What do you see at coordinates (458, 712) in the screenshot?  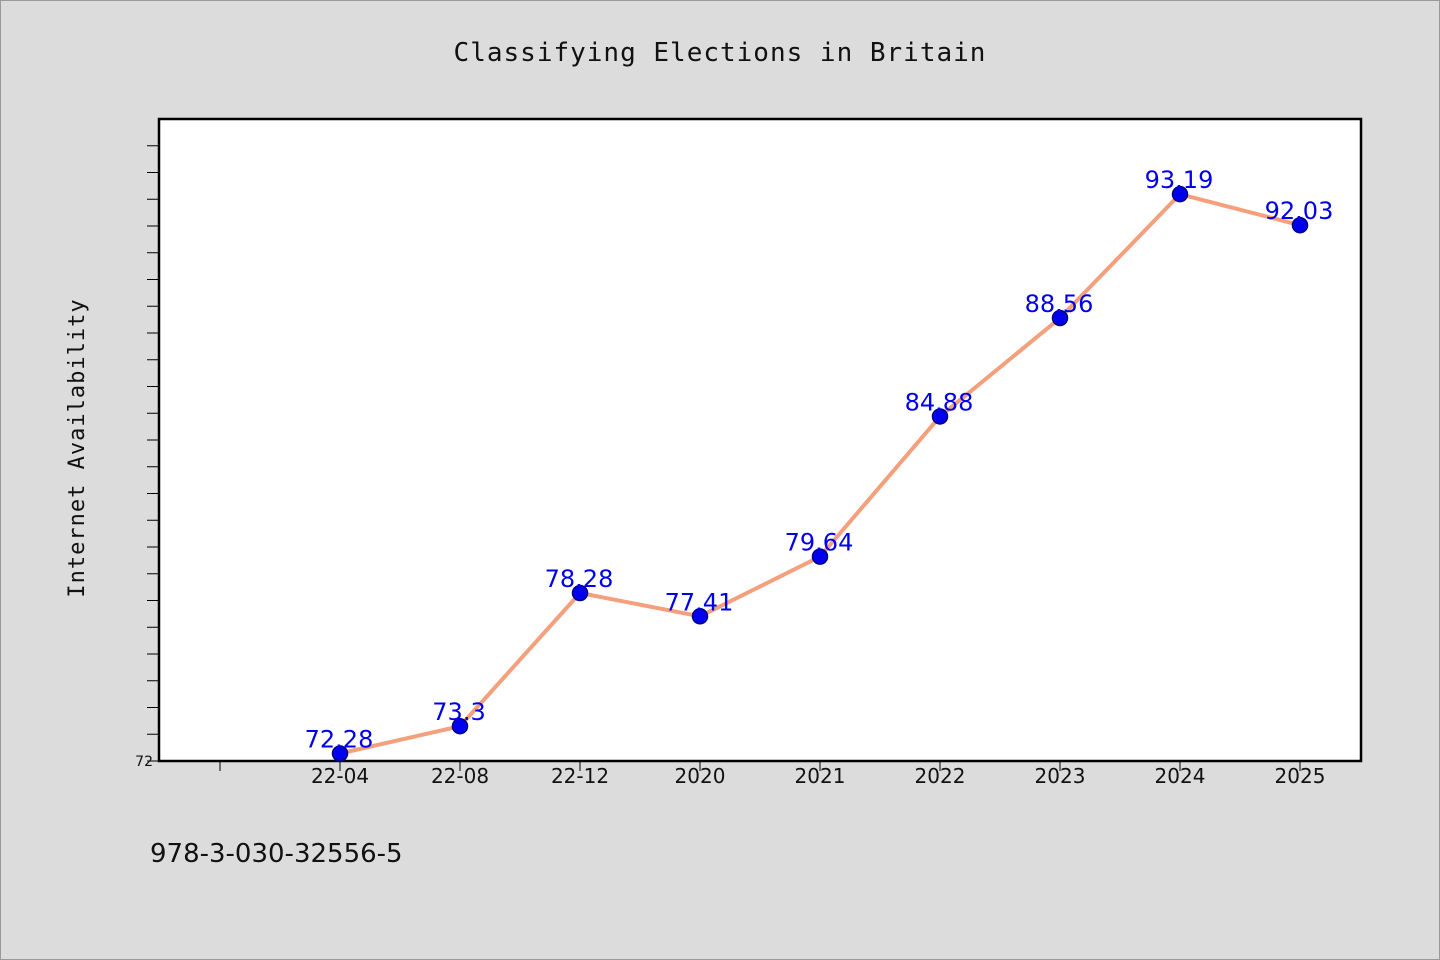 I see `data-label: 73.3` at bounding box center [458, 712].